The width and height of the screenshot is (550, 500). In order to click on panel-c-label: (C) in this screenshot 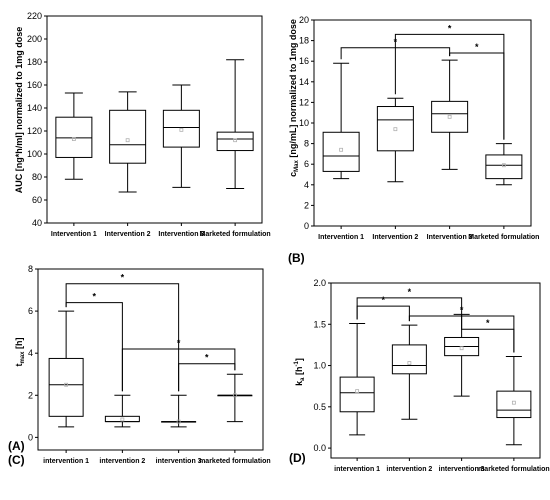, I will do `click(16, 460)`.